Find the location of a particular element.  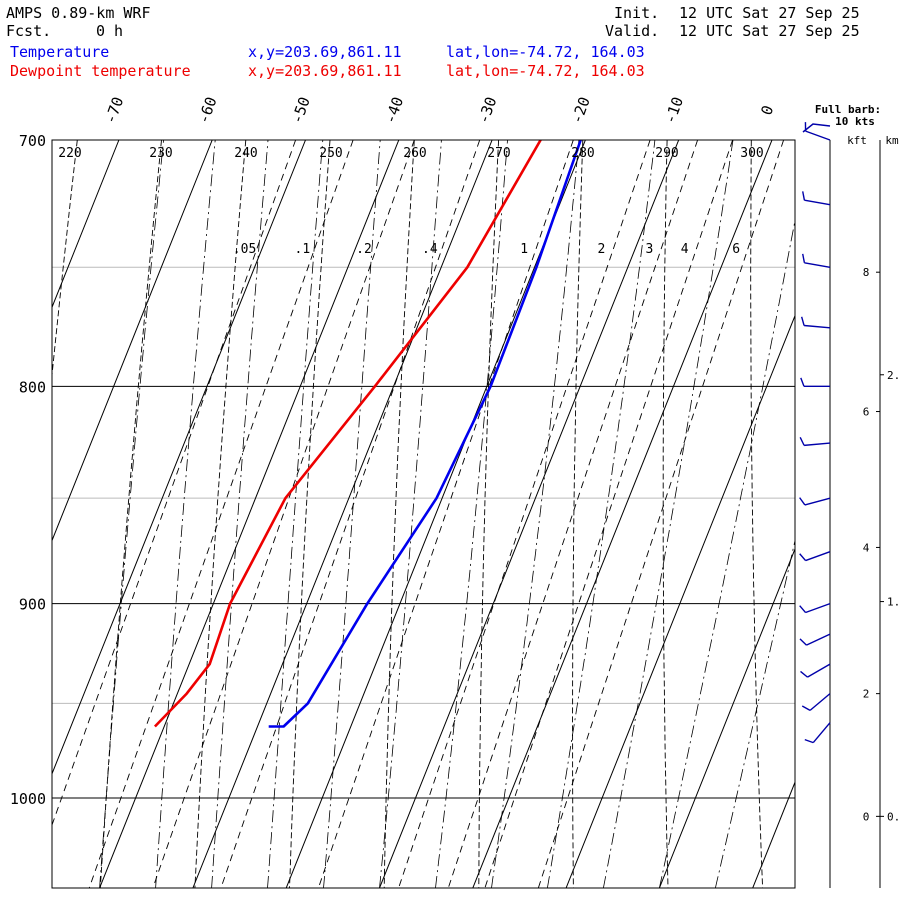

theta-label: 300 is located at coordinates (751, 153).